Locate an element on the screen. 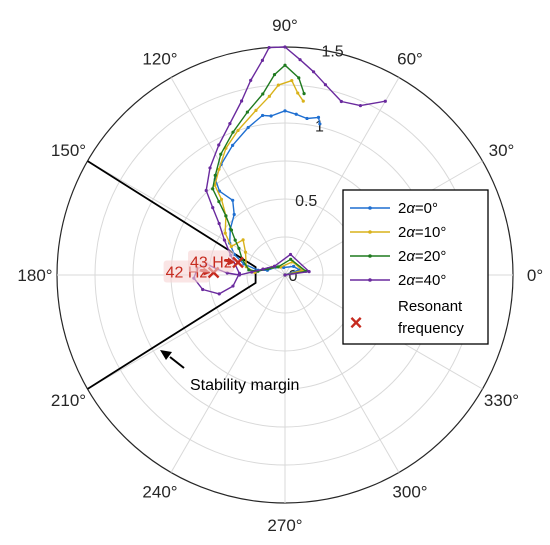  theta-tick-label: 120° is located at coordinates (159, 58).